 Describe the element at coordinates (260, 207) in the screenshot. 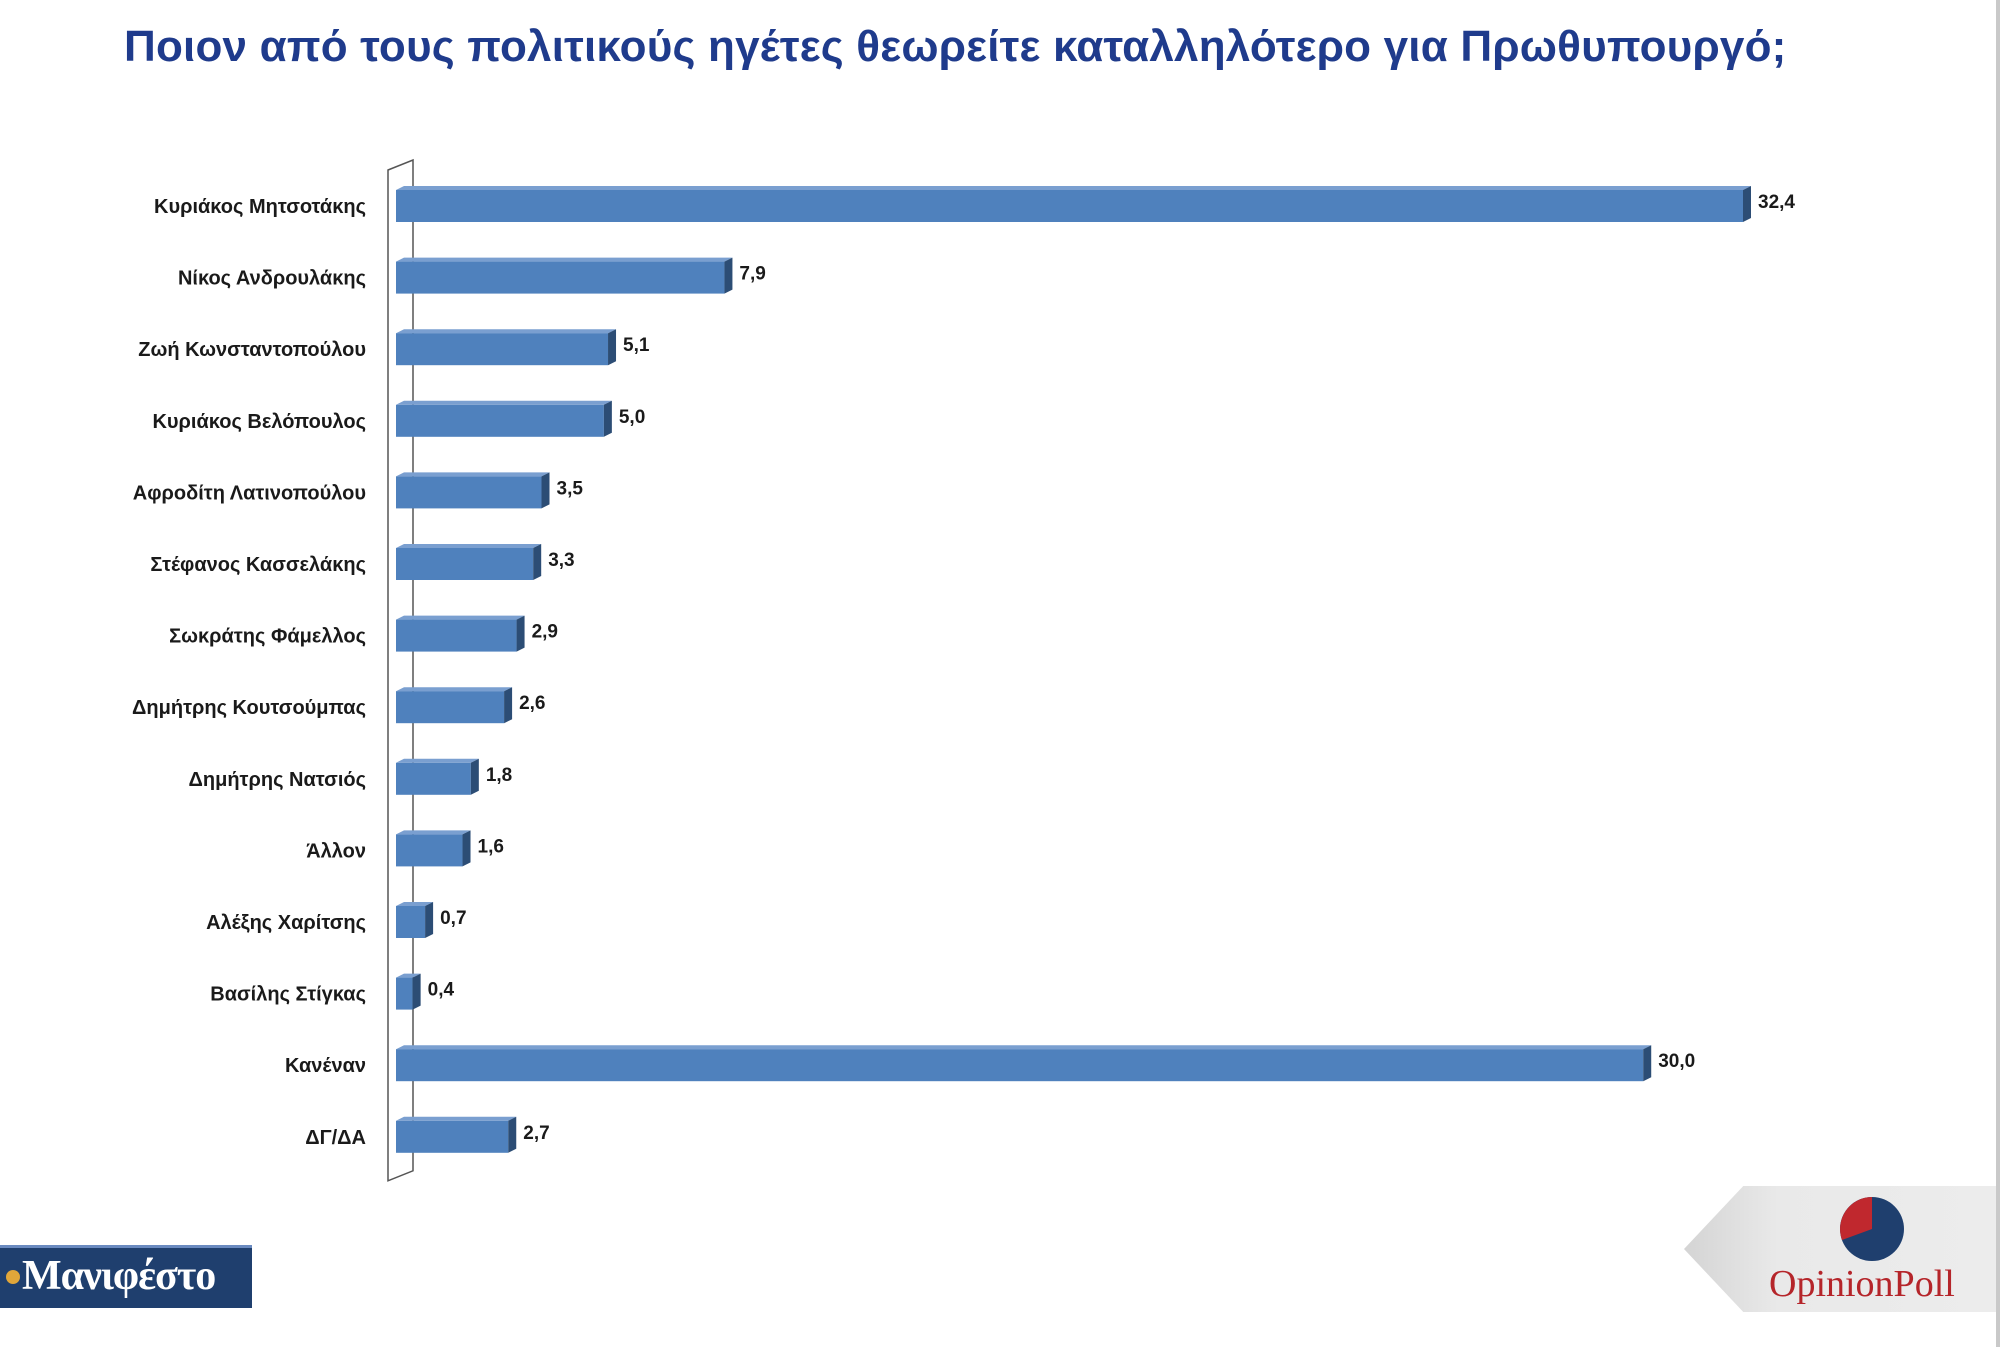

I see `category-label: Κυριάκος Μητσοτάκης` at that location.